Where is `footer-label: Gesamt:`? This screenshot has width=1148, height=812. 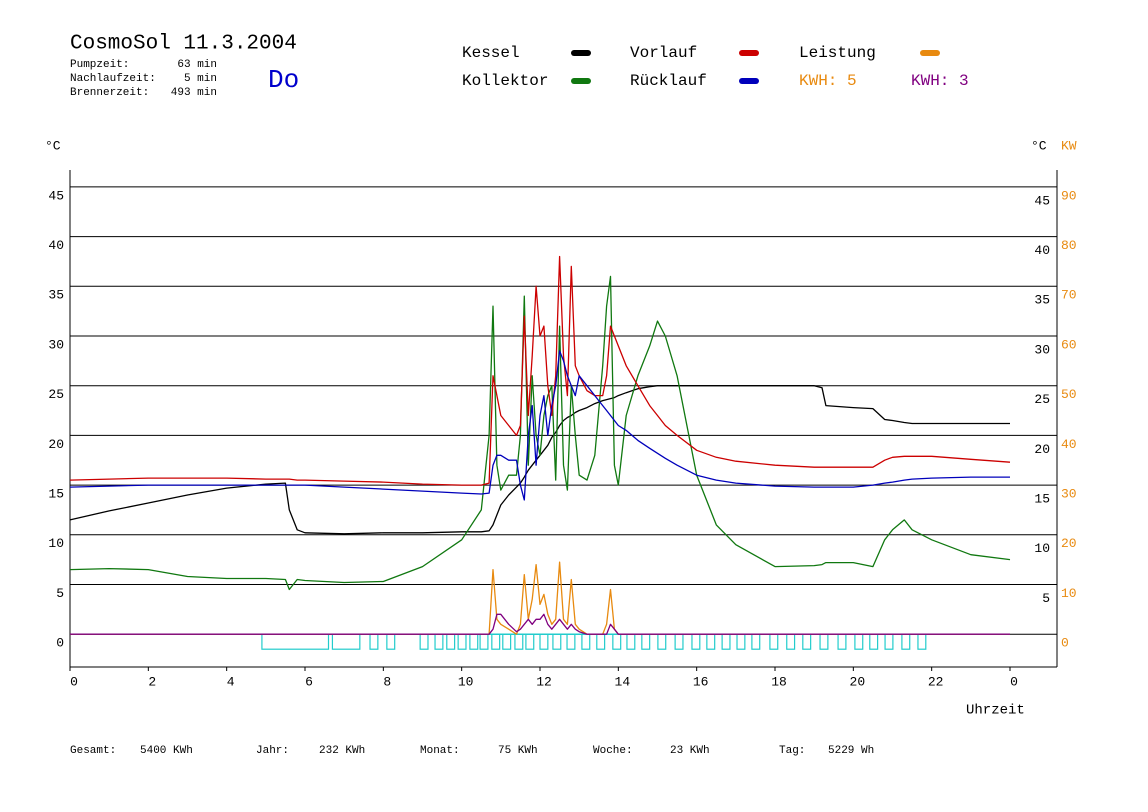
footer-label: Gesamt: is located at coordinates (93, 751).